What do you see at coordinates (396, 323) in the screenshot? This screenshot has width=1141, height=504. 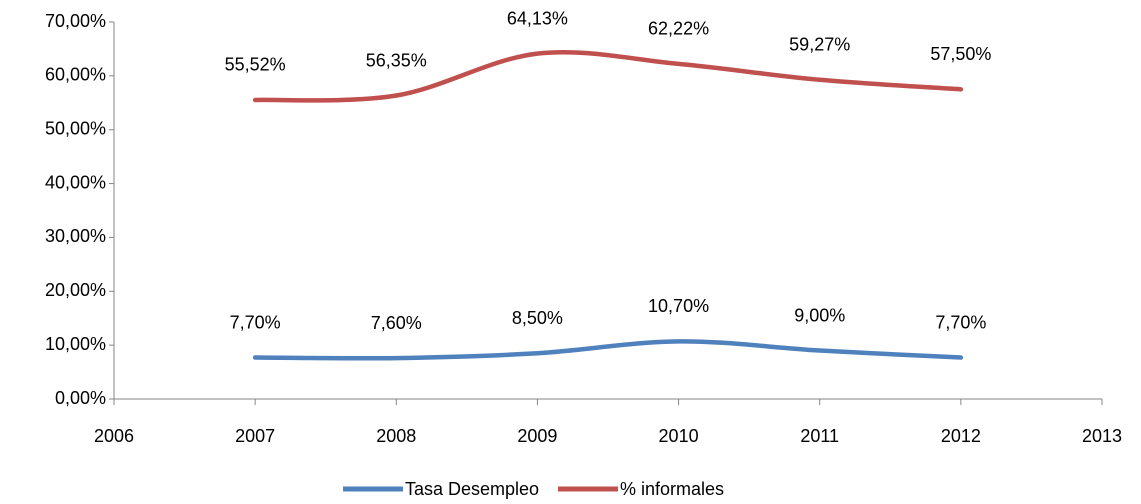 I see `data-label: 7,60%` at bounding box center [396, 323].